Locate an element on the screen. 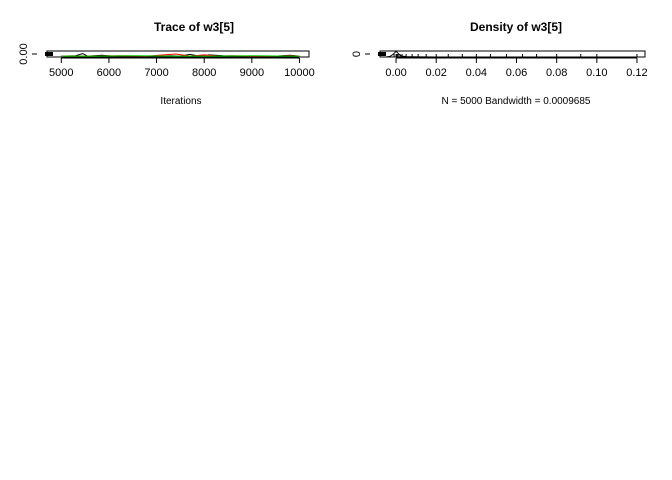 This screenshot has height=480, width=672. density-title: Density of w3[5] is located at coordinates (516, 27).